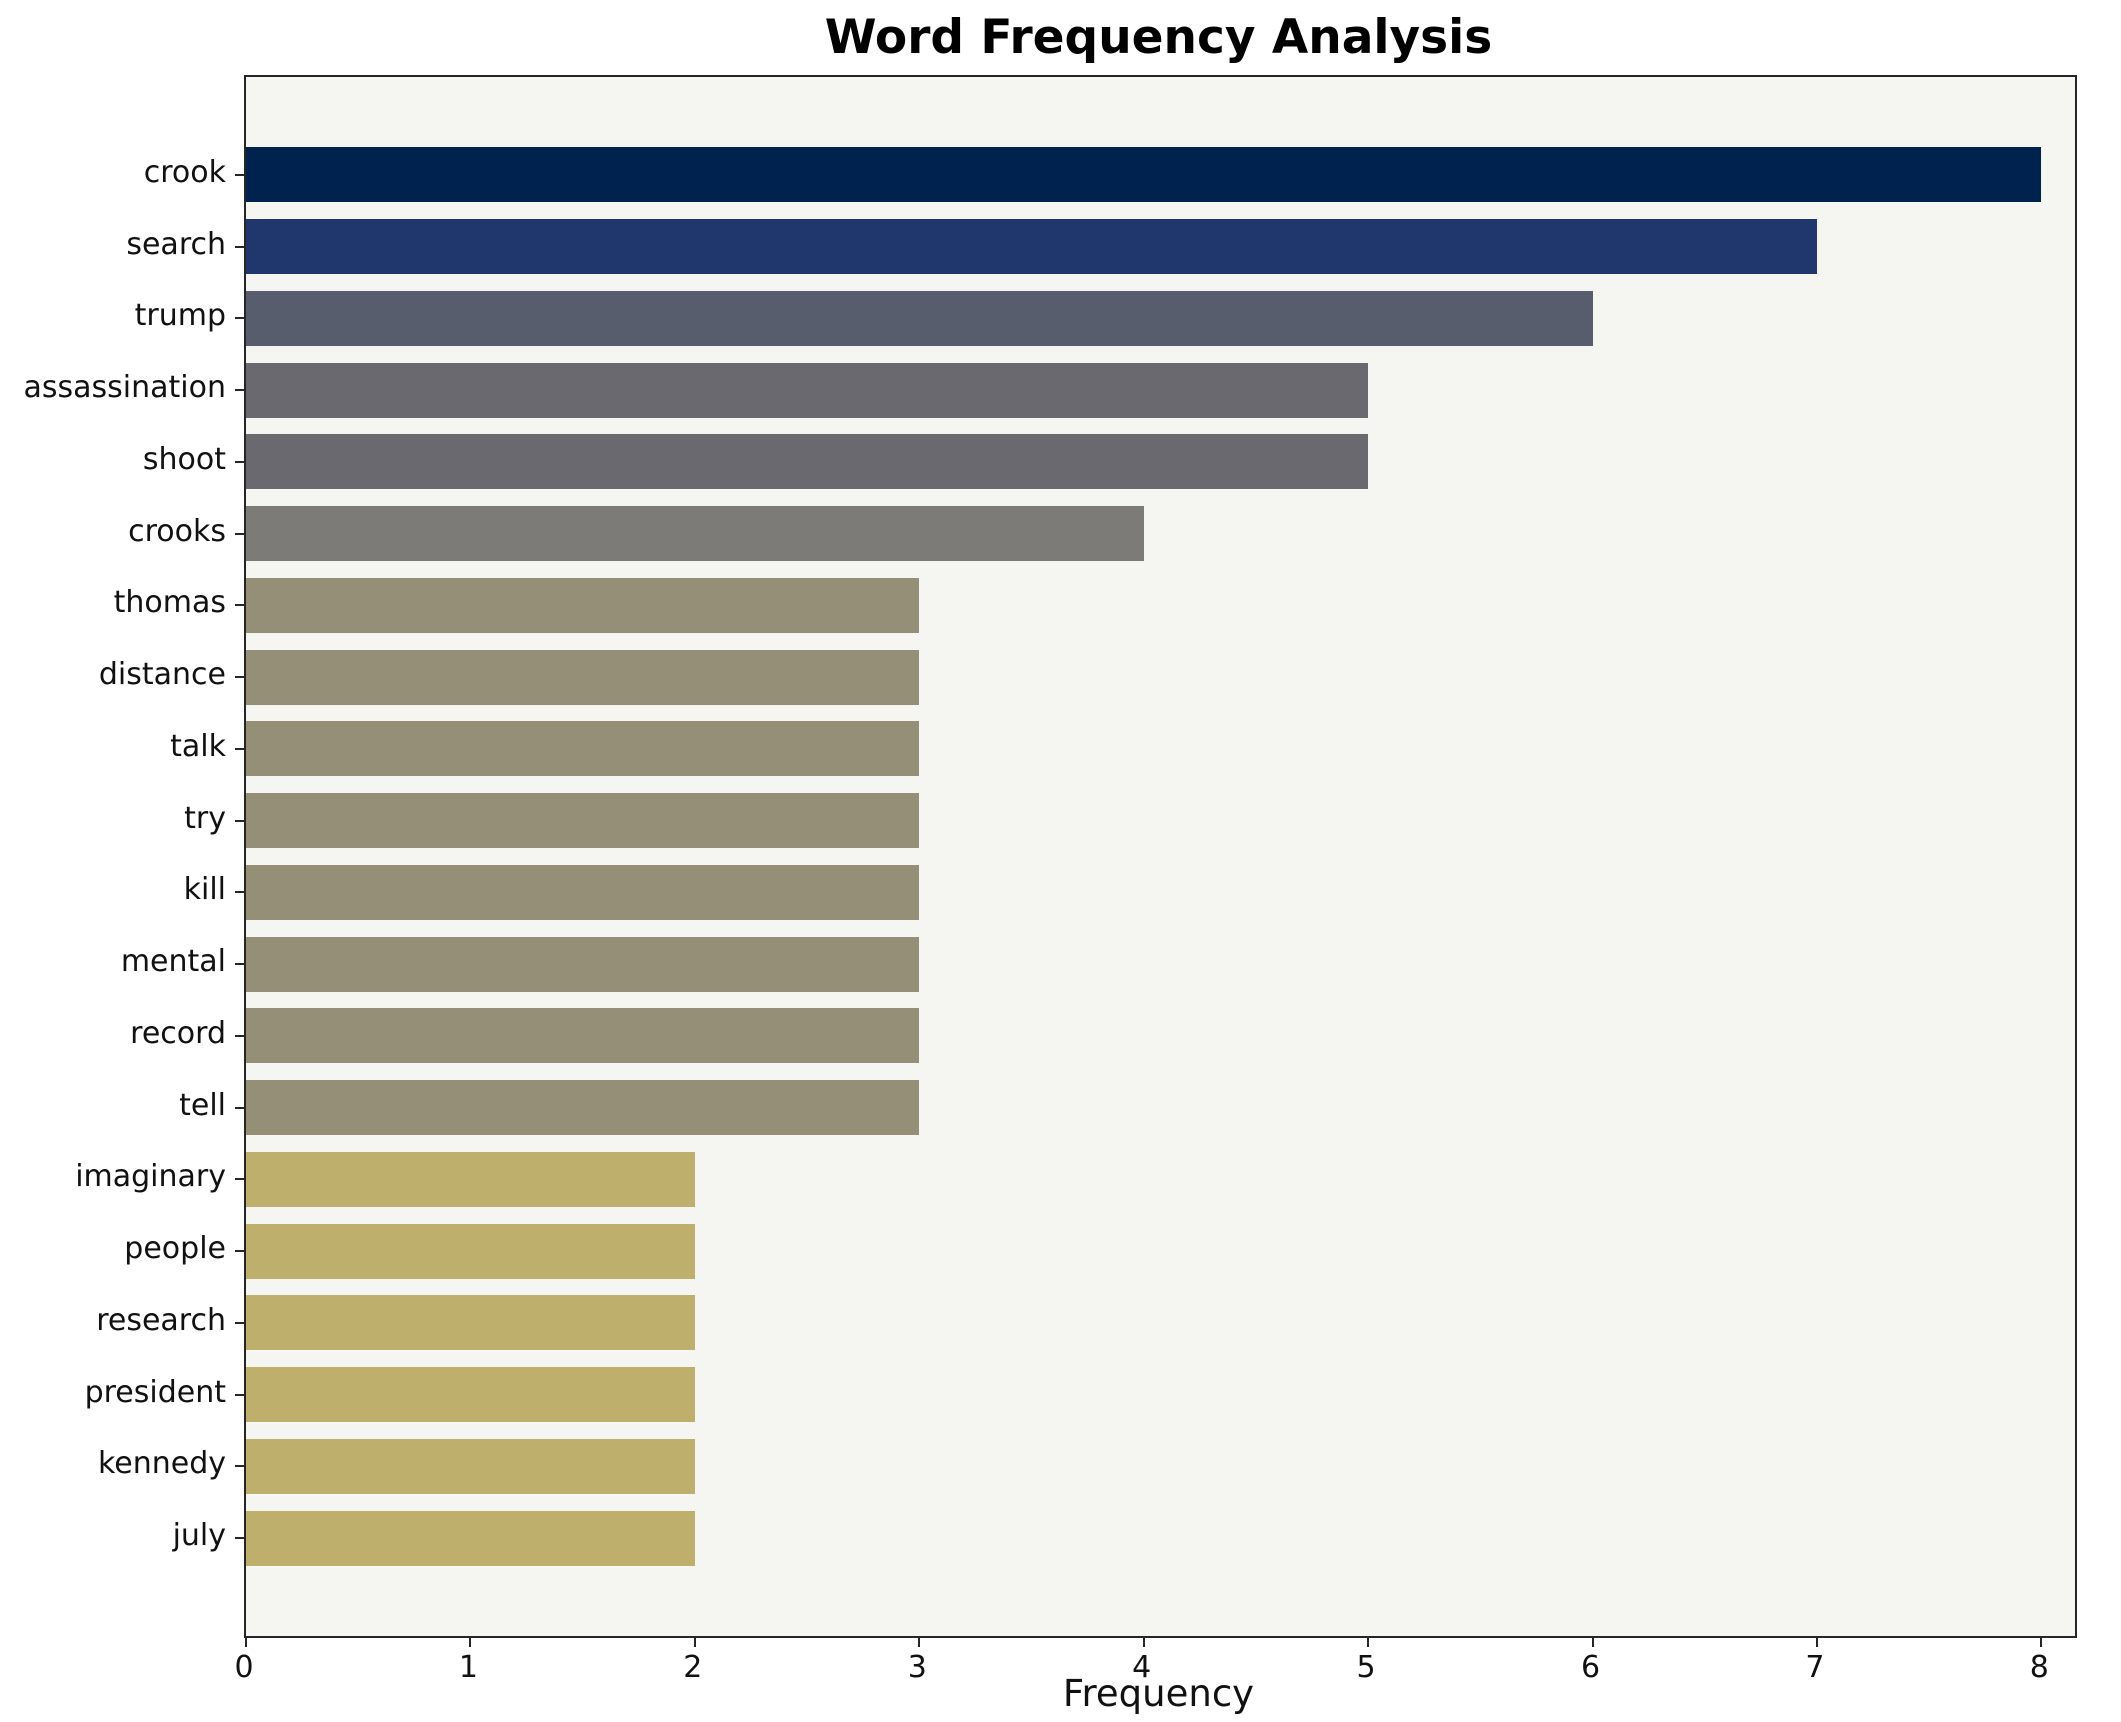 This screenshot has height=1722, width=2121. What do you see at coordinates (150, 1177) in the screenshot?
I see `y-tick-label: imaginary` at bounding box center [150, 1177].